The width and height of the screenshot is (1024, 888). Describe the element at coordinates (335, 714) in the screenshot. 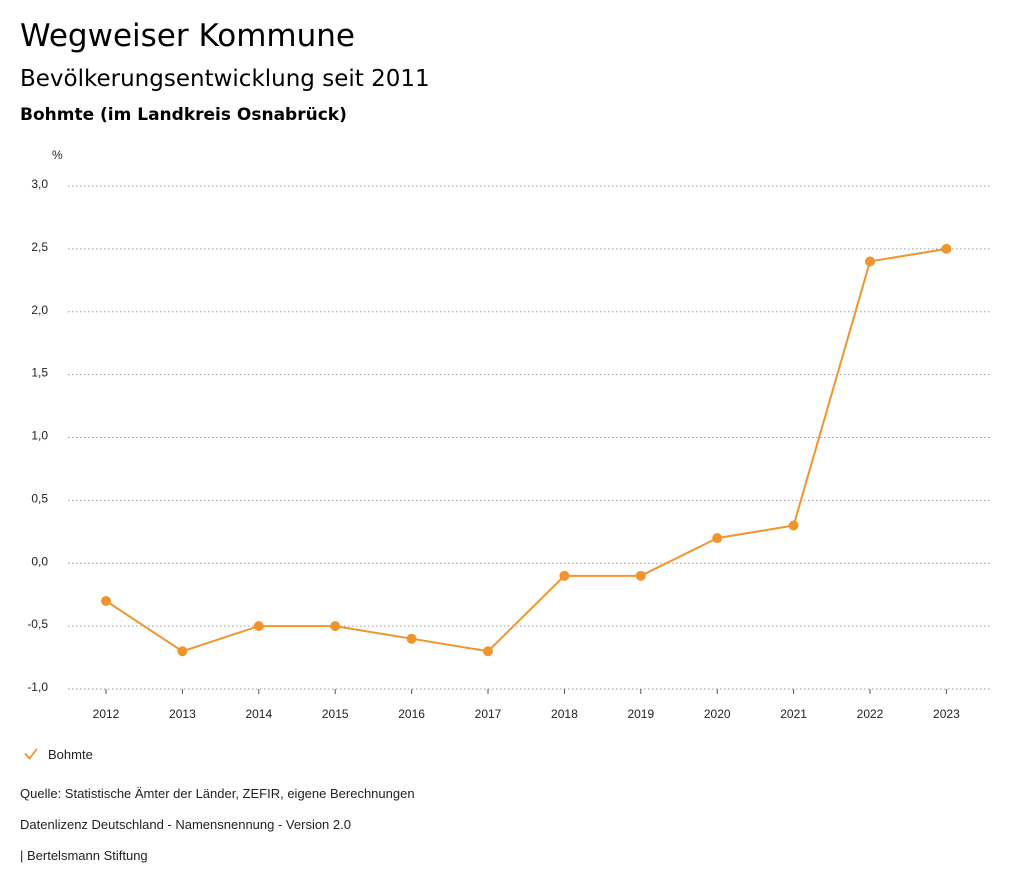

I see `x-tick-label: 2015` at that location.